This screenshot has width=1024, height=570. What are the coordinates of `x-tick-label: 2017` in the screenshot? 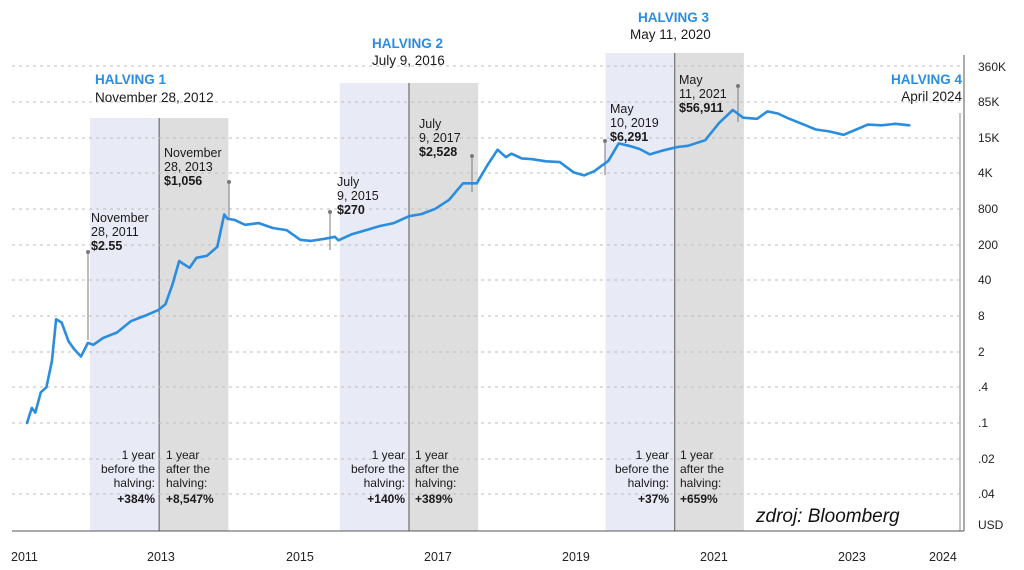 It's located at (438, 557).